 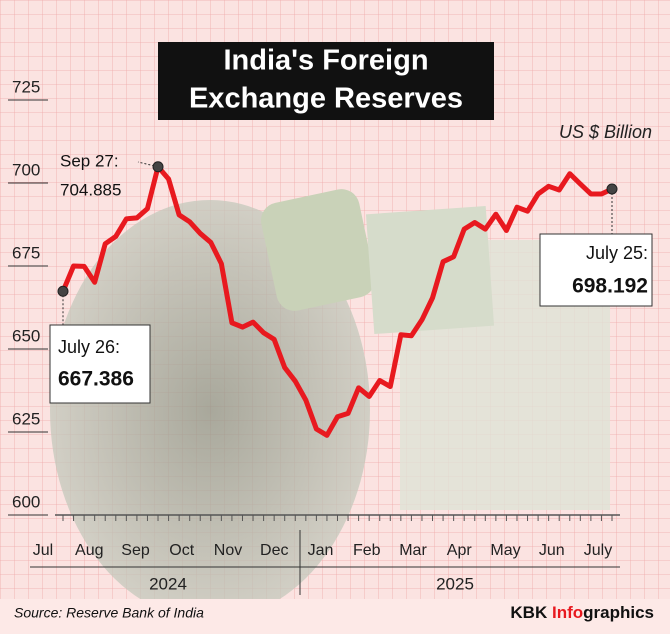 What do you see at coordinates (168, 583) in the screenshot?
I see `year-label: 2024` at bounding box center [168, 583].